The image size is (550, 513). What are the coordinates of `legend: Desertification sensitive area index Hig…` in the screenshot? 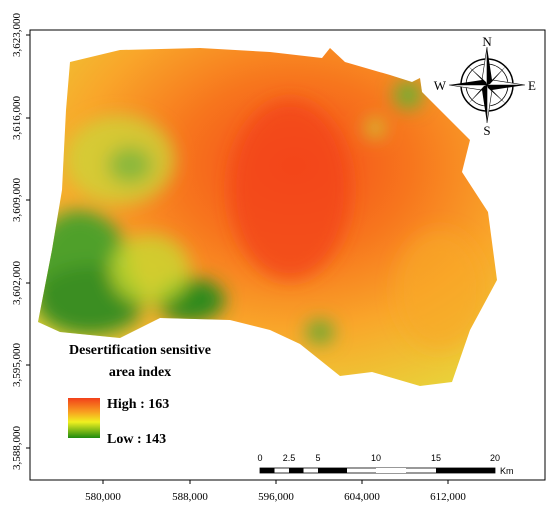 It's located at (139, 395).